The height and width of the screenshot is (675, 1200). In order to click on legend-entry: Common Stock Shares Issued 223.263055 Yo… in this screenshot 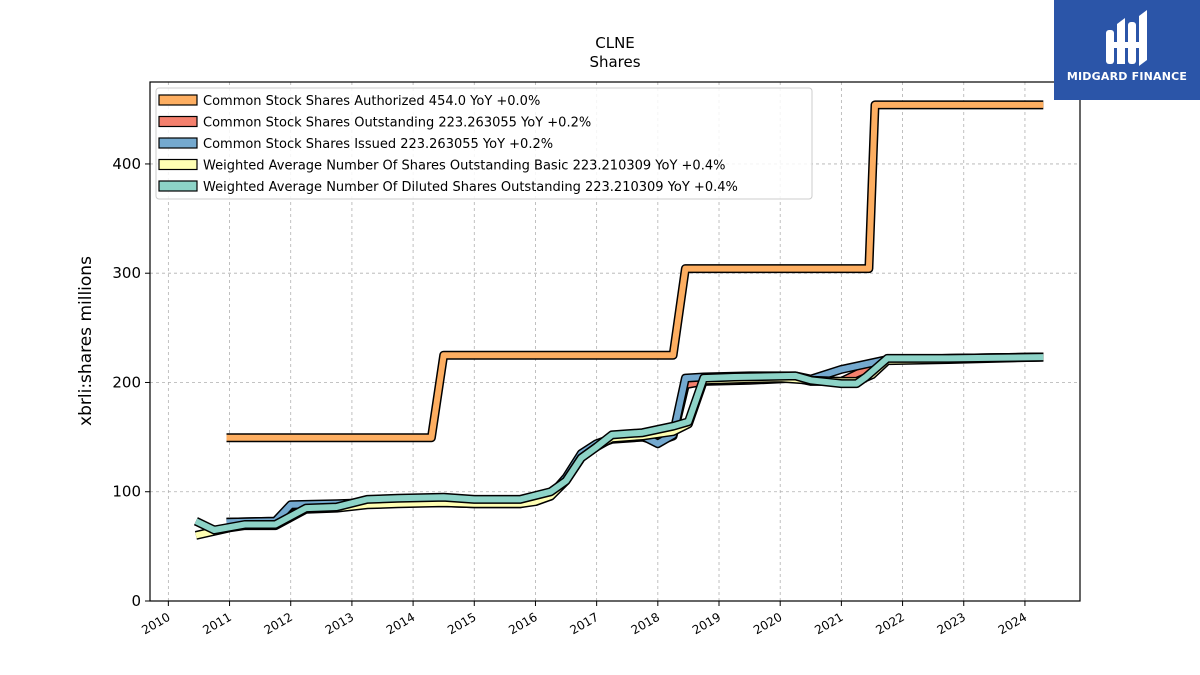, I will do `click(378, 144)`.